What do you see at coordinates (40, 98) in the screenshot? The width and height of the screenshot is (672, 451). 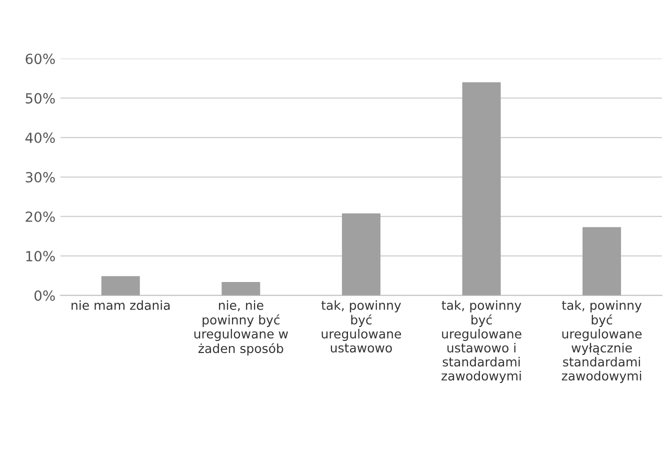 I see `y-tick-label: 50%` at bounding box center [40, 98].